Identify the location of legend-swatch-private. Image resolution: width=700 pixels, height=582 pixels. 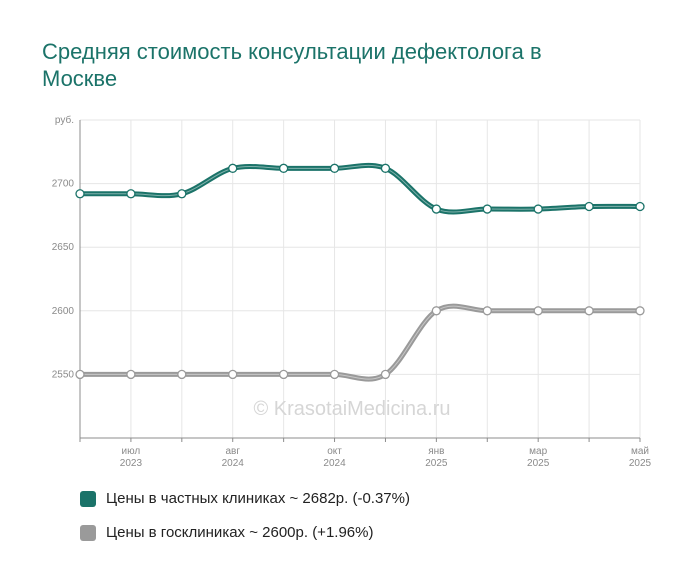
(88, 498).